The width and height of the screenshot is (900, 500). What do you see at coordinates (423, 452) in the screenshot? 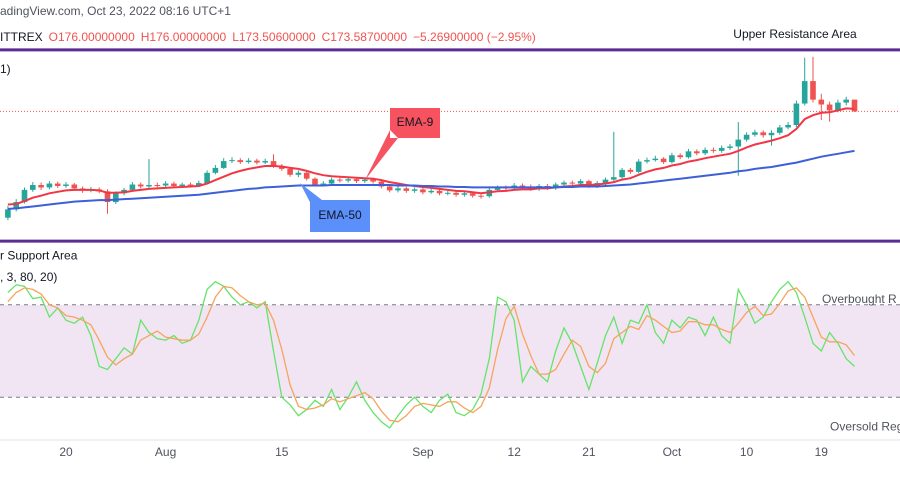
I see `x-tick-label: Sep` at bounding box center [423, 452].